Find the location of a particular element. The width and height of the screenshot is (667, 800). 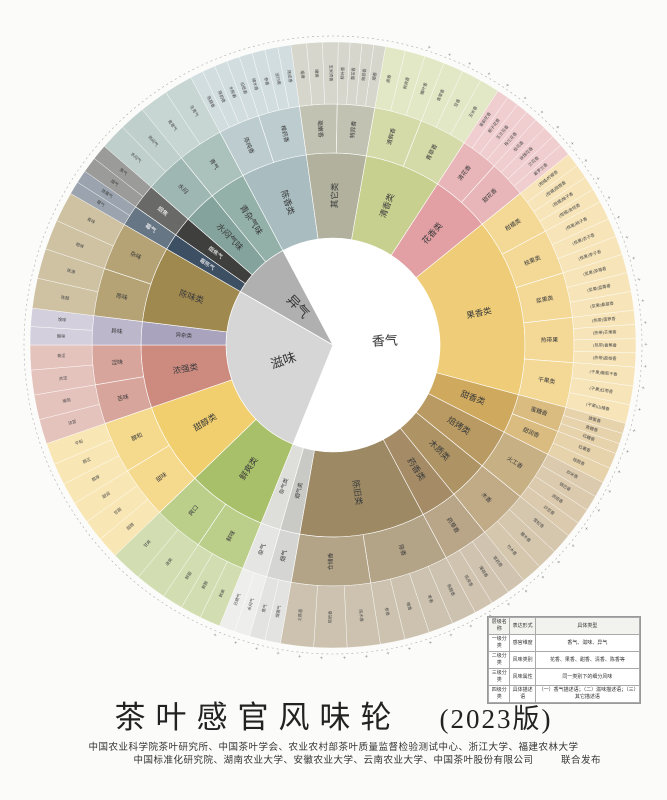

legend-cell: （一）香气描述语；（二）滋味描述语；（三）其它描述语 is located at coordinates (587, 694).